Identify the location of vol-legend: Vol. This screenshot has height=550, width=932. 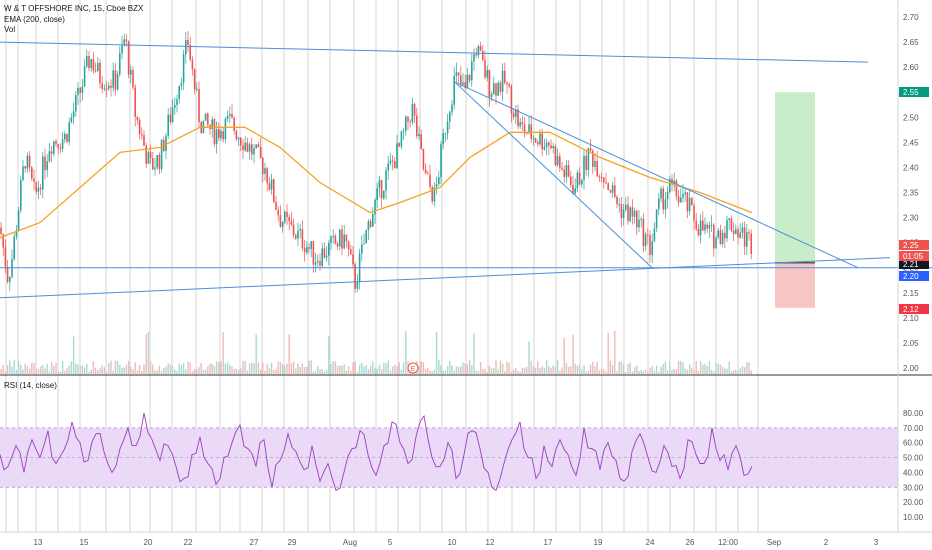
(9, 29).